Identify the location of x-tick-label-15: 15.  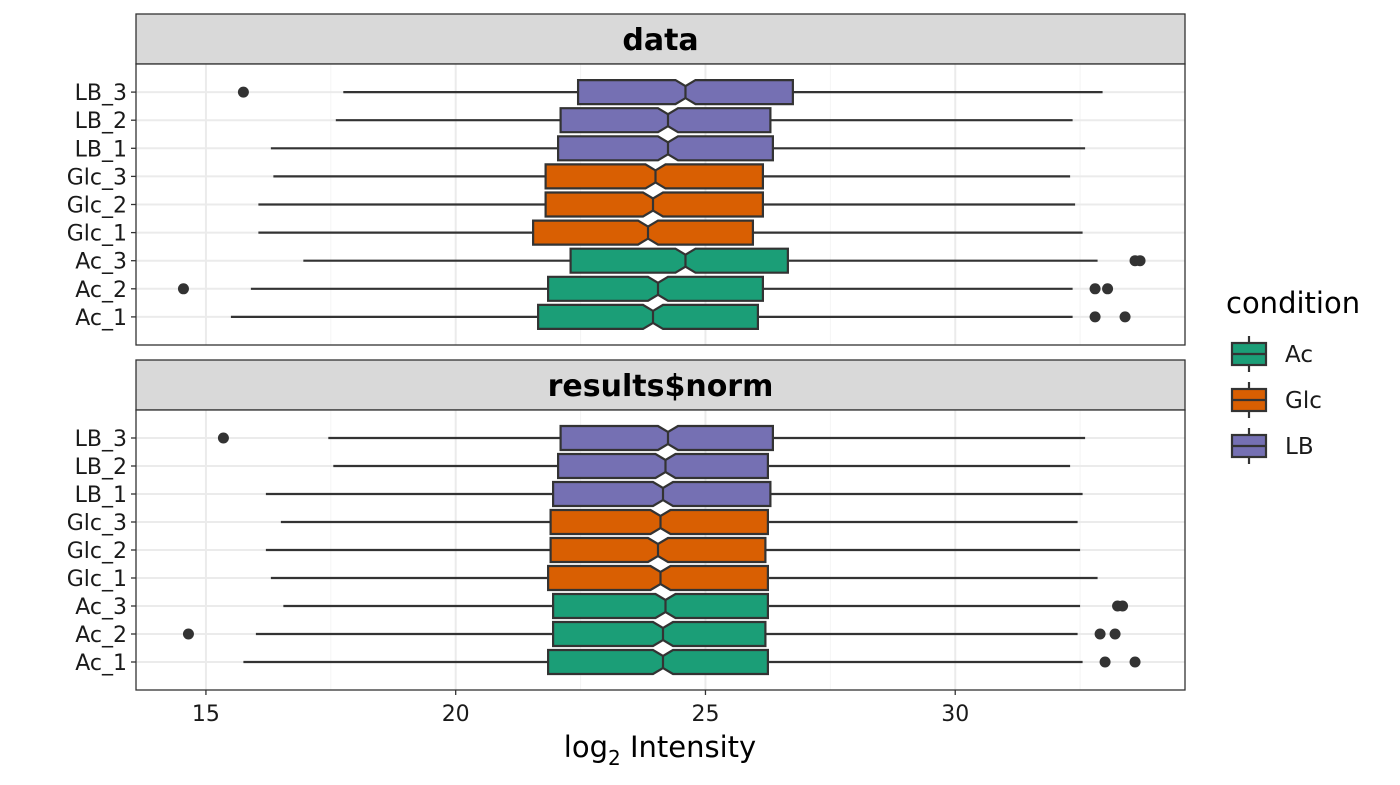
(206, 714).